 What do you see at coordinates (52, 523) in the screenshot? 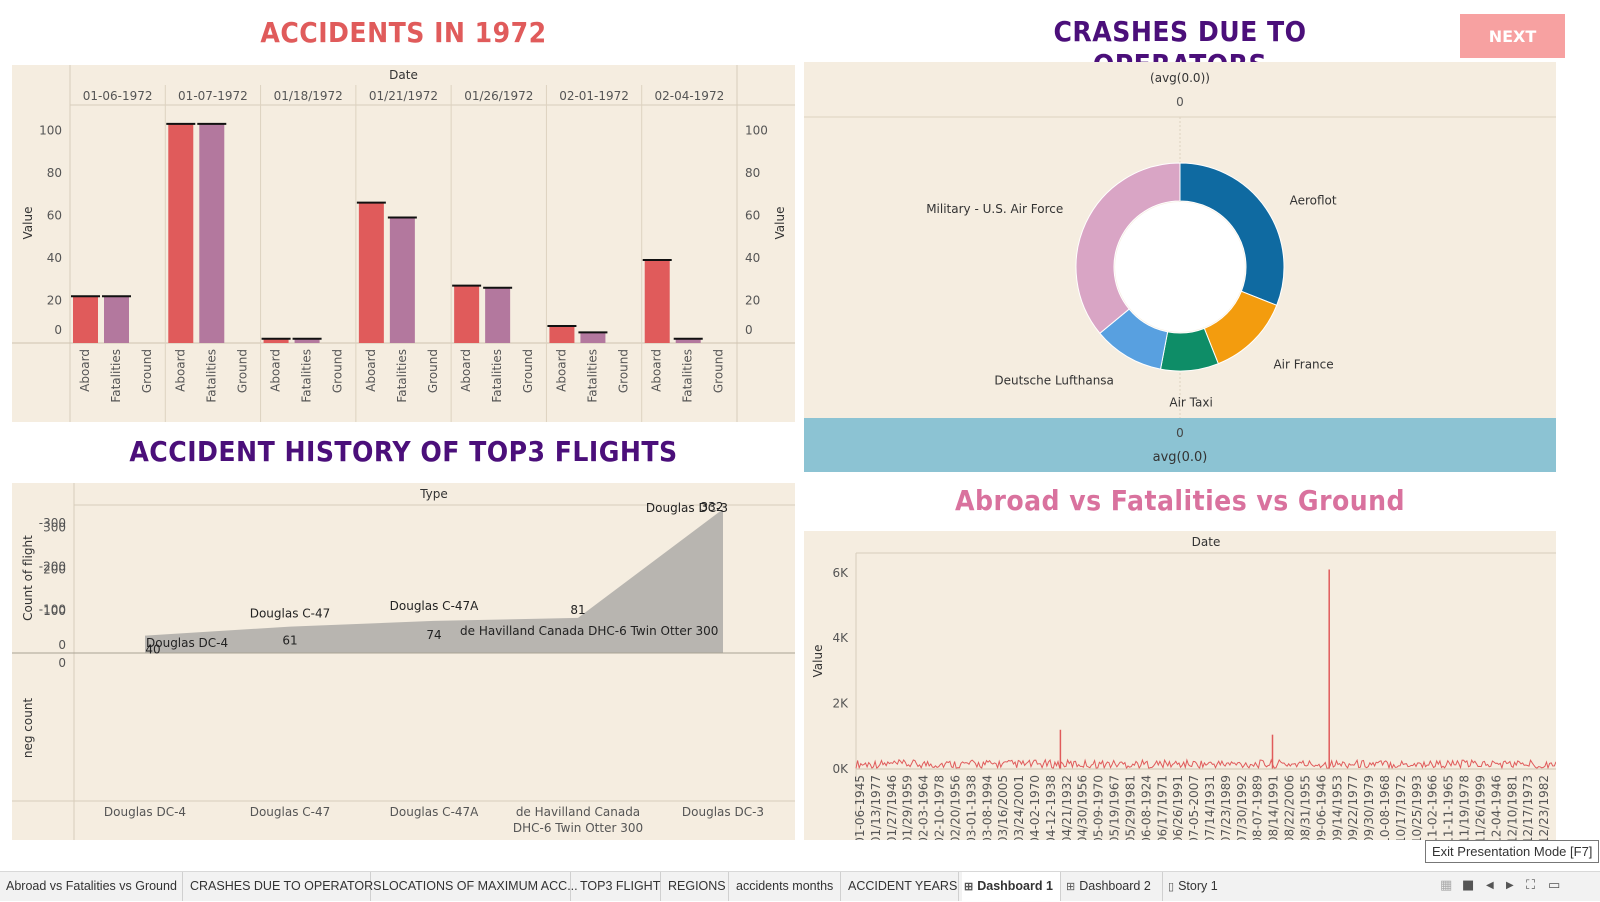
I see `y-tick-label: -300` at bounding box center [52, 523].